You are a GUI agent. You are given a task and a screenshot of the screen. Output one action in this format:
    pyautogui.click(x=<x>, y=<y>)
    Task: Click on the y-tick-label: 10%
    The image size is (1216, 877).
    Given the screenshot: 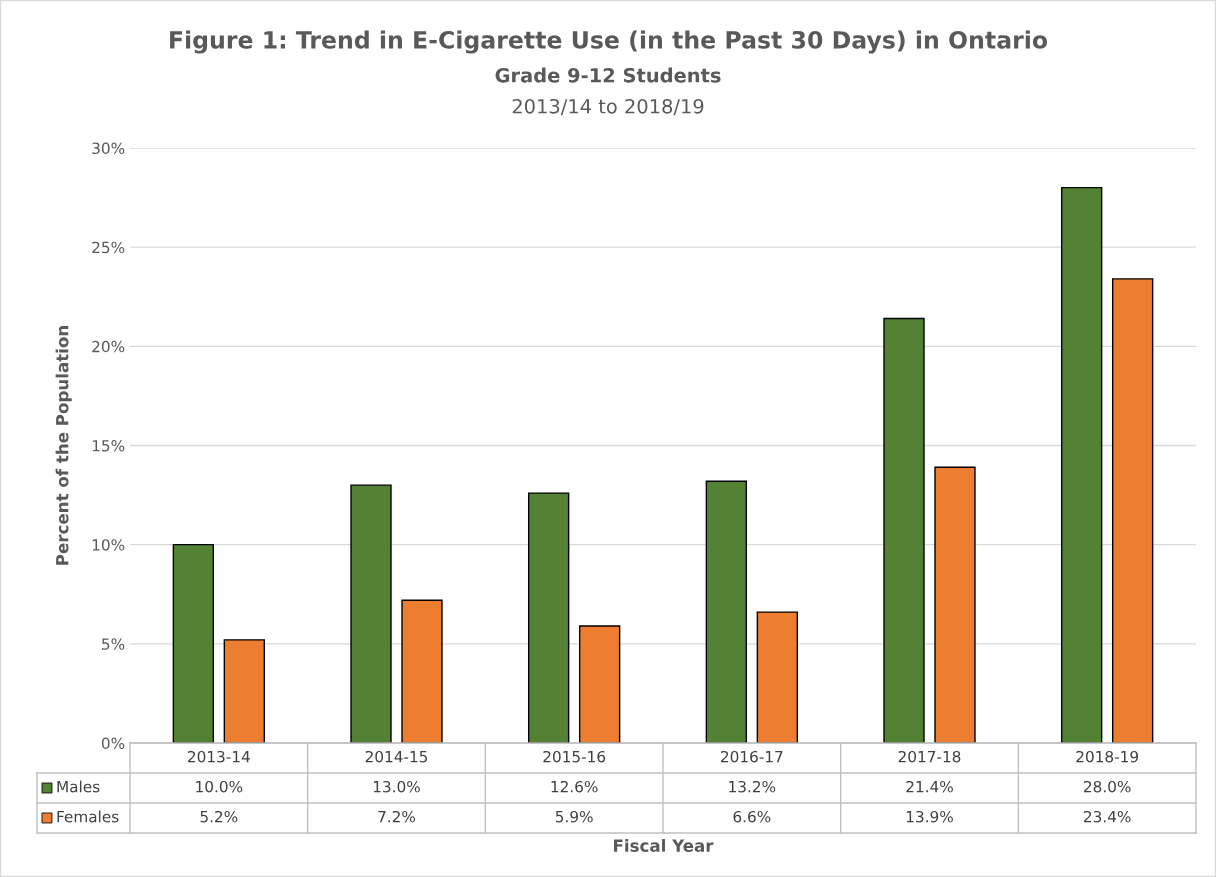 What is the action you would take?
    pyautogui.click(x=108, y=545)
    